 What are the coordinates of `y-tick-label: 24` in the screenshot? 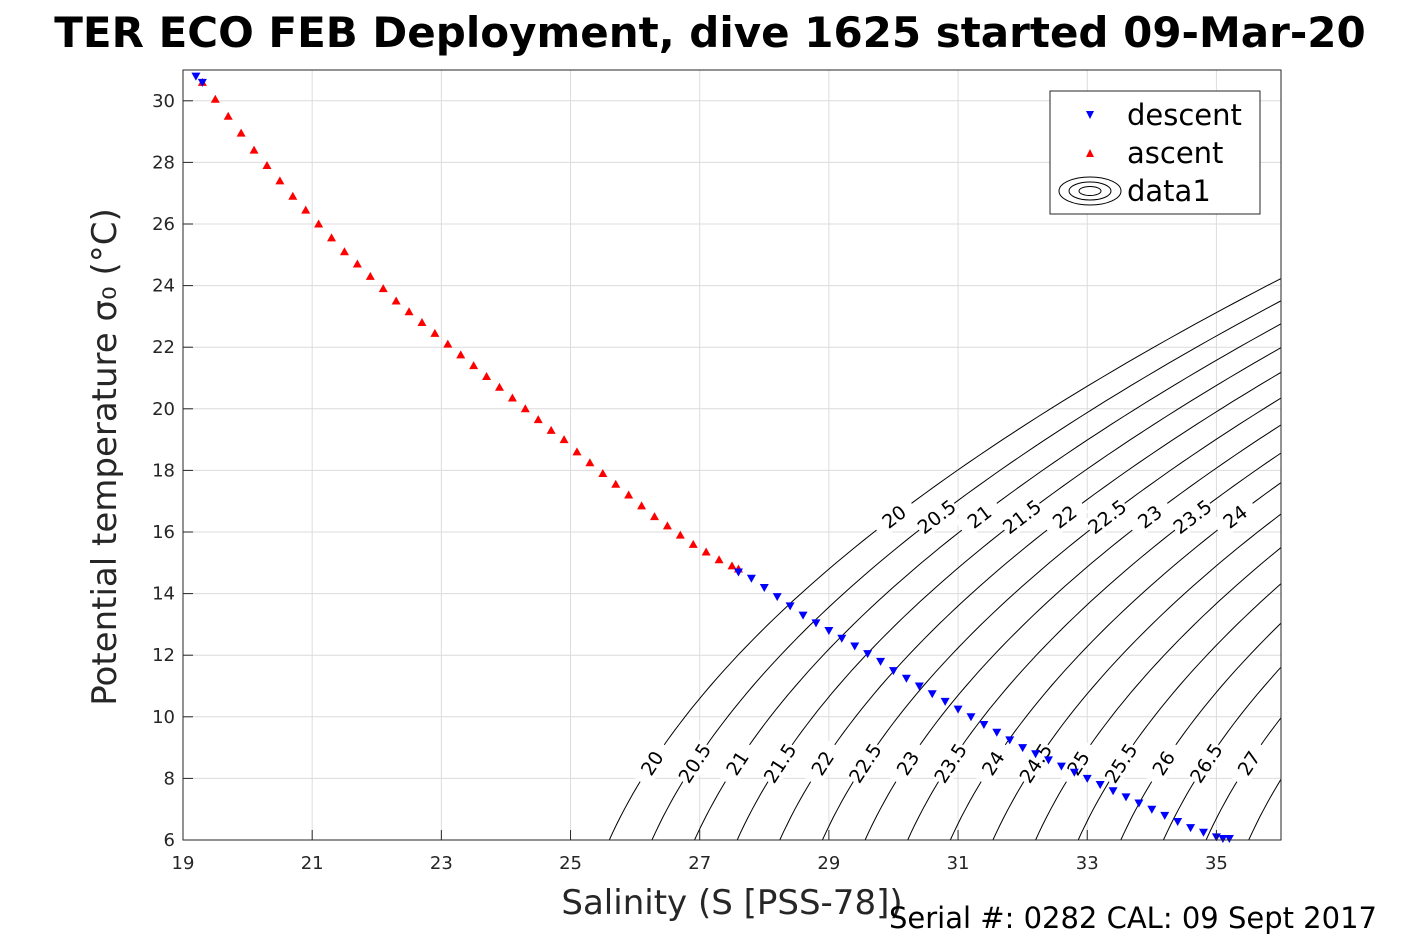 It's located at (163, 286).